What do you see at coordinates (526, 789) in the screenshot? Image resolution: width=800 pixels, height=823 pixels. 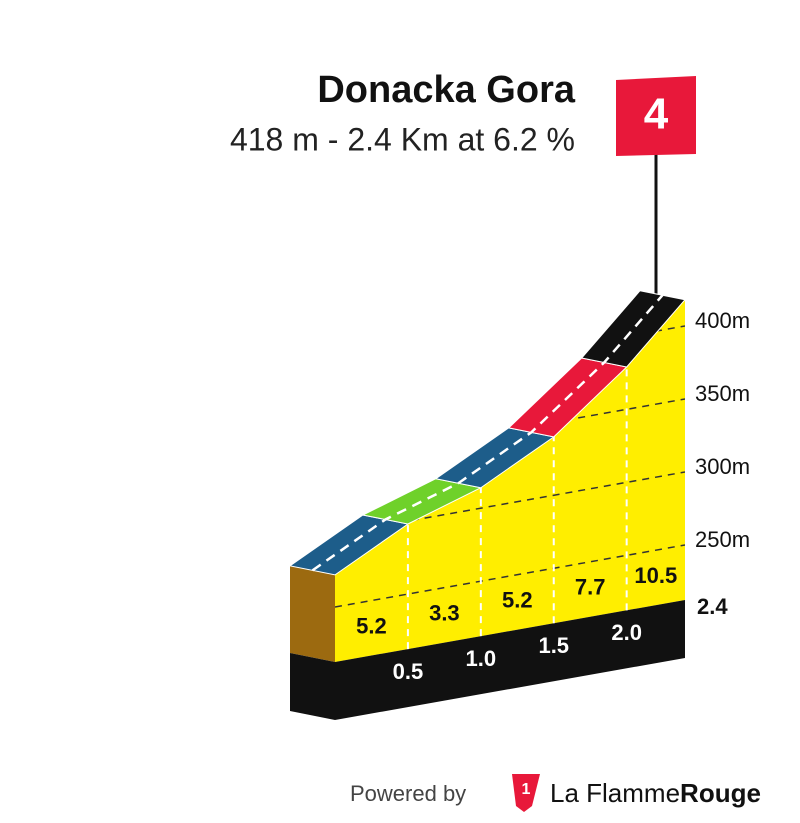 I see `logo-glyph: 1` at bounding box center [526, 789].